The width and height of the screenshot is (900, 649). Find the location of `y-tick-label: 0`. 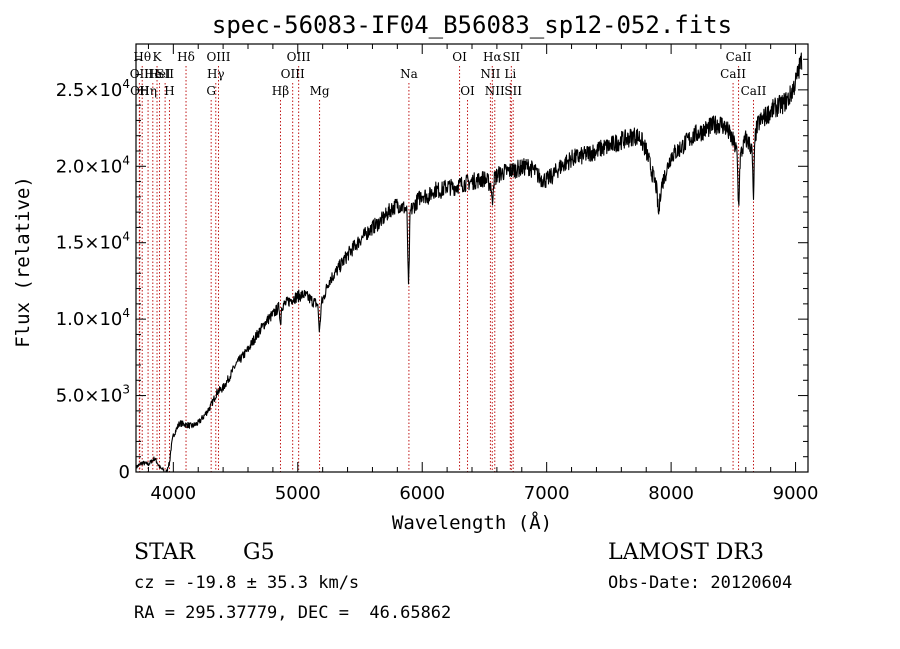

y-tick-label: 0 is located at coordinates (124, 472).